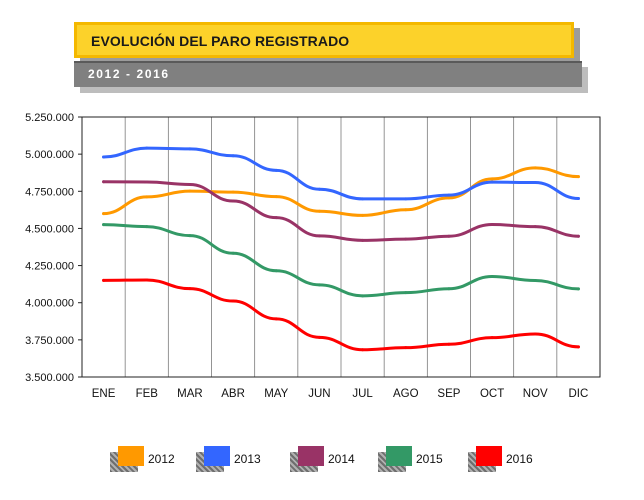 The height and width of the screenshot is (500, 644). What do you see at coordinates (247, 459) in the screenshot?
I see `legend-label: 2013` at bounding box center [247, 459].